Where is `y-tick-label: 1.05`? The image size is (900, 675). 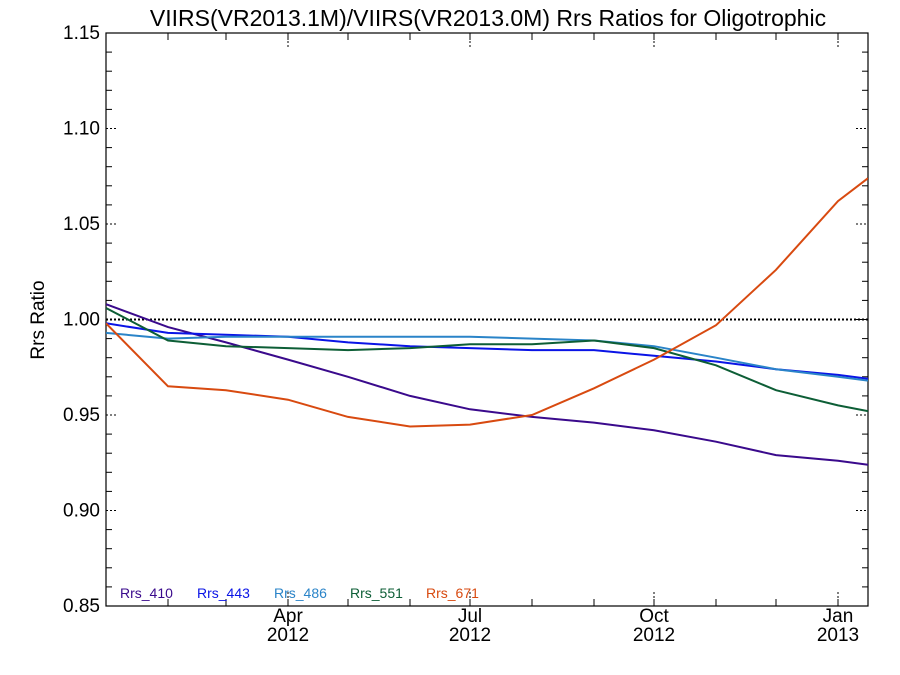 y-tick-label: 1.05 is located at coordinates (81, 224).